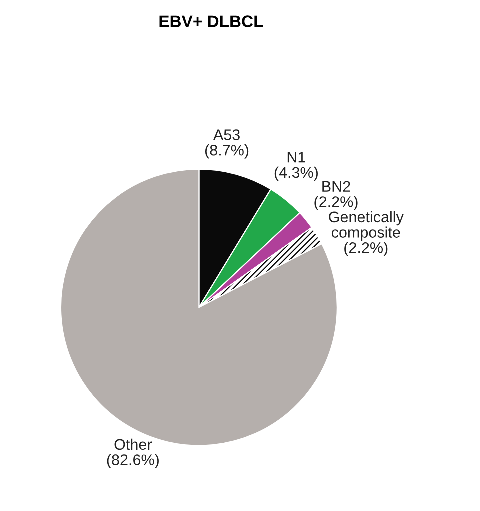 Image resolution: width=480 pixels, height=511 pixels. I want to click on slice-label: A53, so click(226, 135).